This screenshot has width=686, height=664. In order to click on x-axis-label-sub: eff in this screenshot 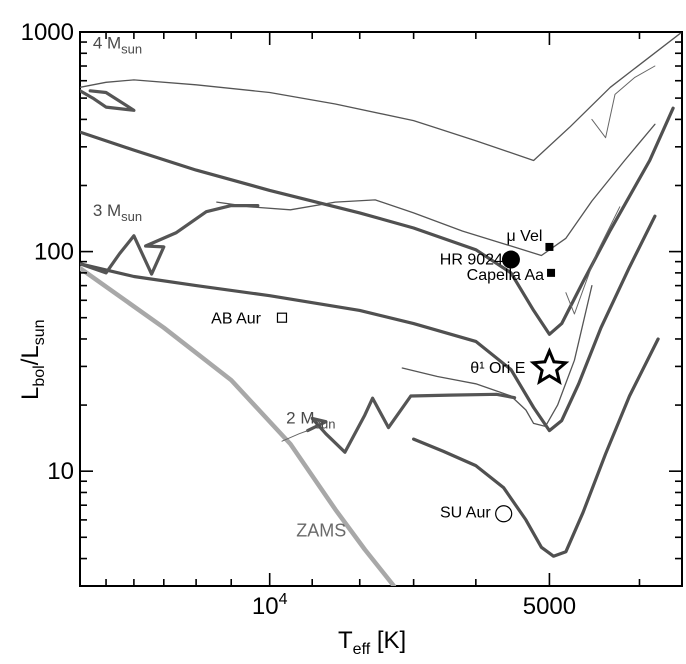, I will do `click(362, 649)`.